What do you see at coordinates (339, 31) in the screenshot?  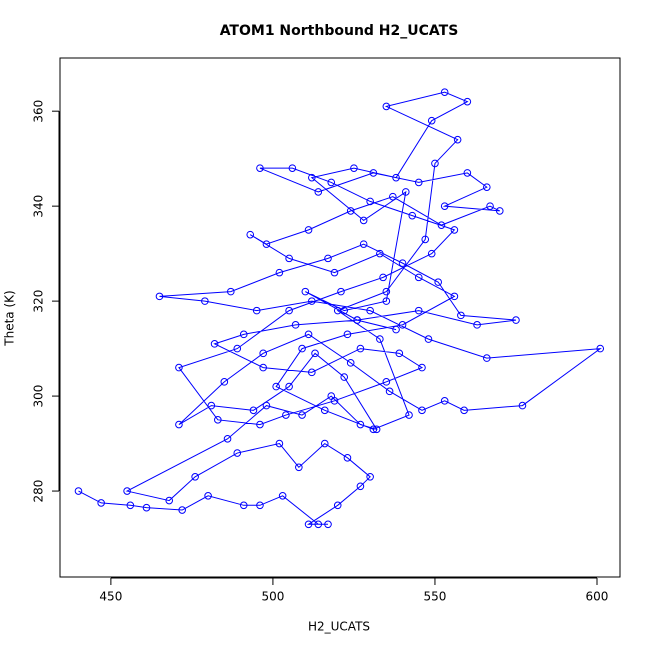 I see `chart-title: ATOM1 Northbound H2_UCATS` at bounding box center [339, 31].